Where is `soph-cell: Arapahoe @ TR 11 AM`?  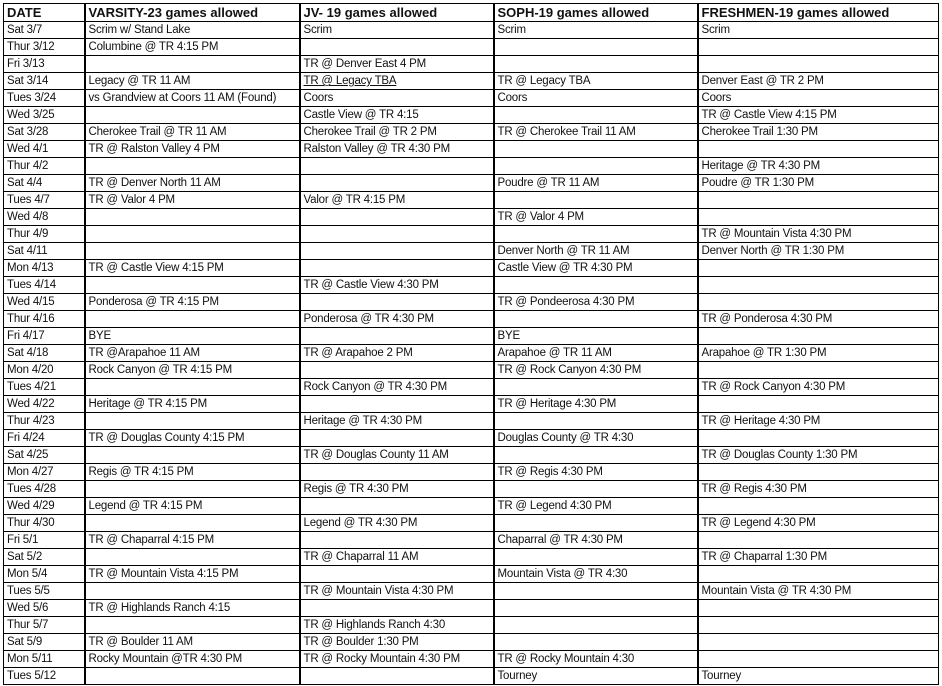
soph-cell: Arapahoe @ TR 11 AM is located at coordinates (595, 353).